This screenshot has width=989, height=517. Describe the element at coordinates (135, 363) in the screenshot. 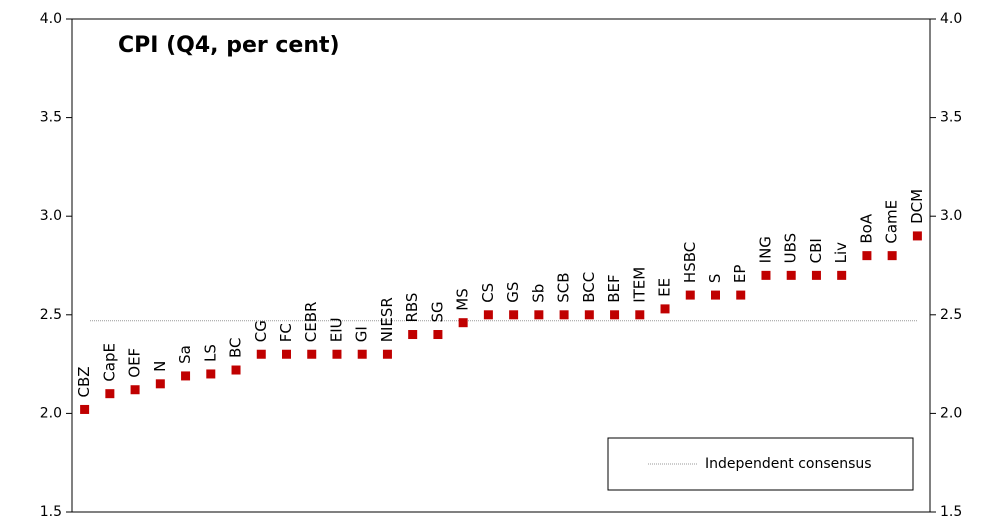

I see `category-label: OEF` at that location.